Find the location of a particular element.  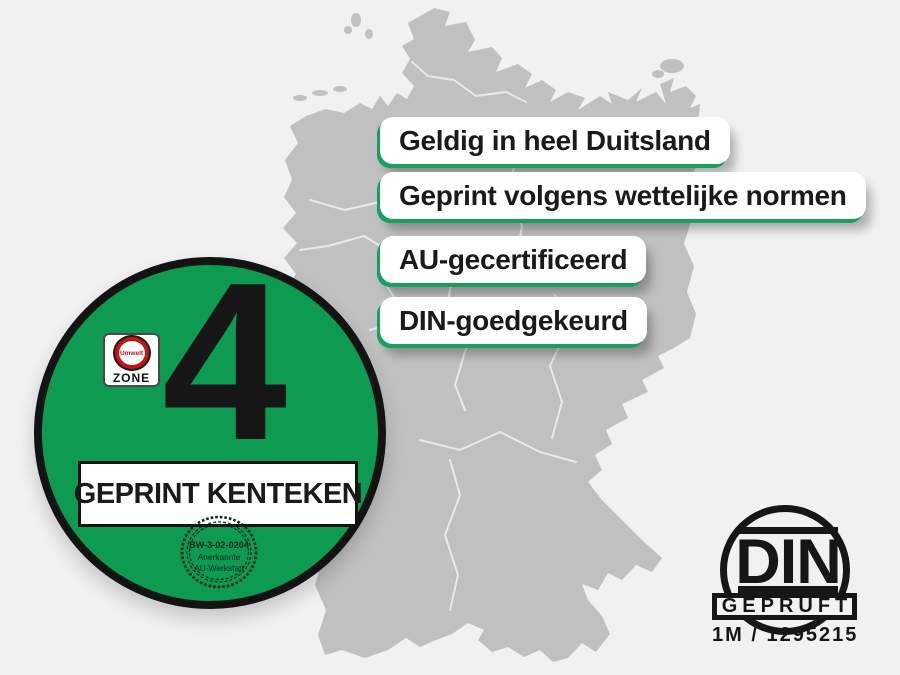

feature-pill-au: AU-gecertificeerd is located at coordinates (513, 259).